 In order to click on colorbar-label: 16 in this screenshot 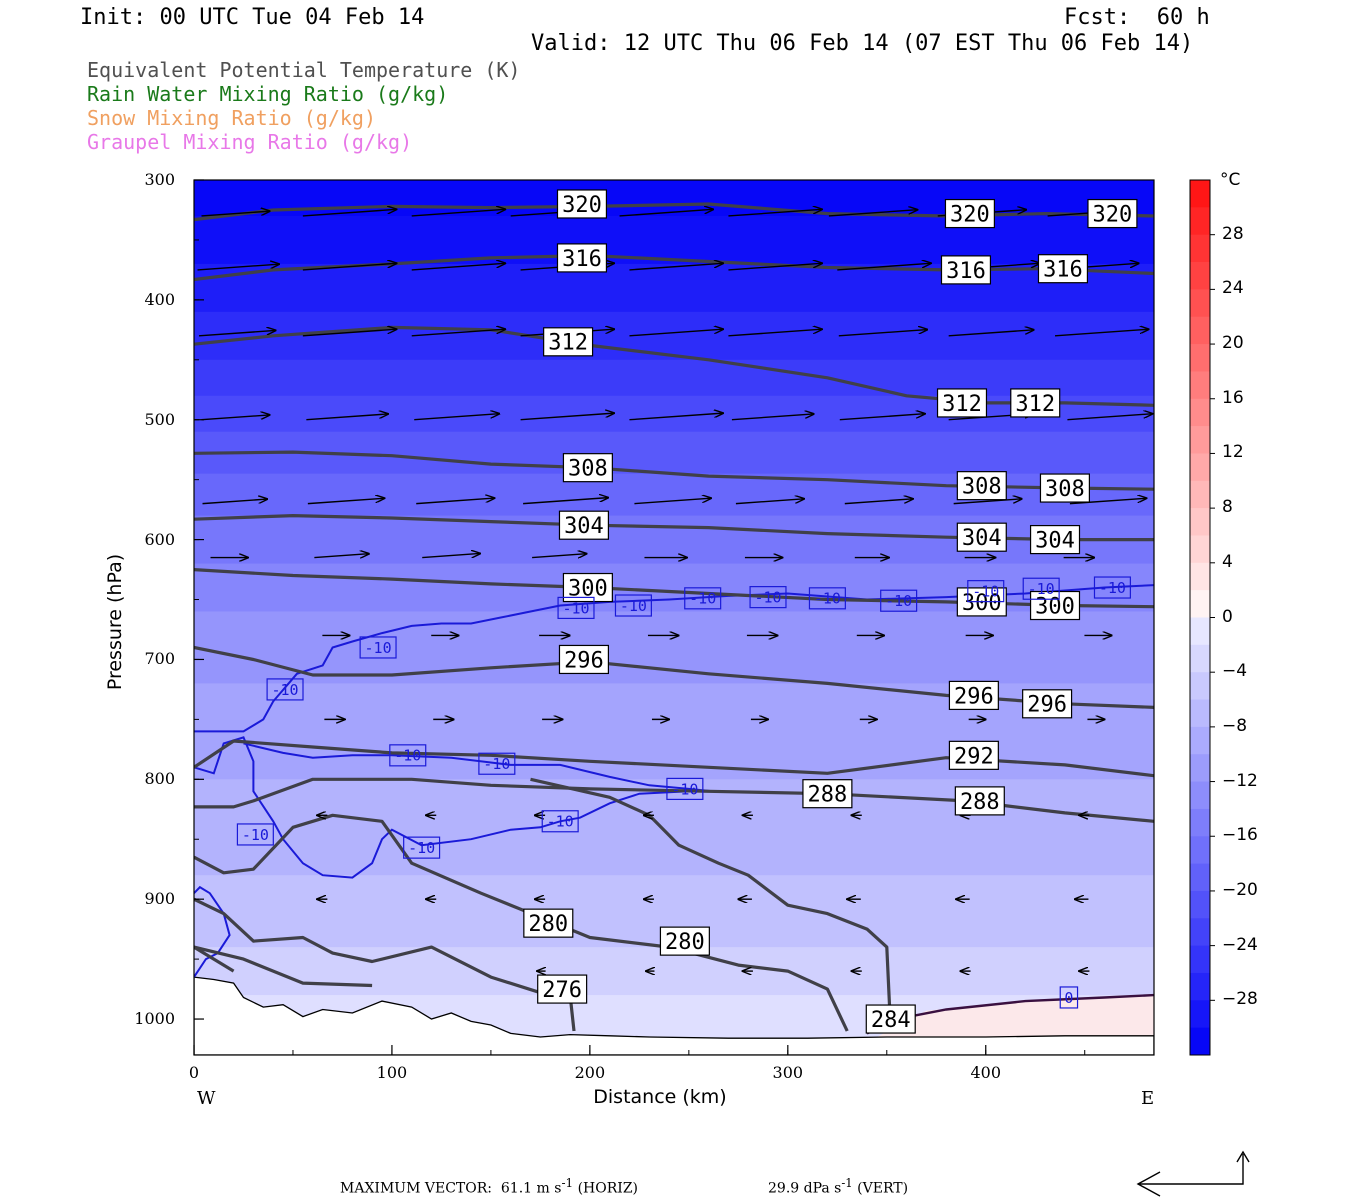, I will do `click(1233, 397)`.